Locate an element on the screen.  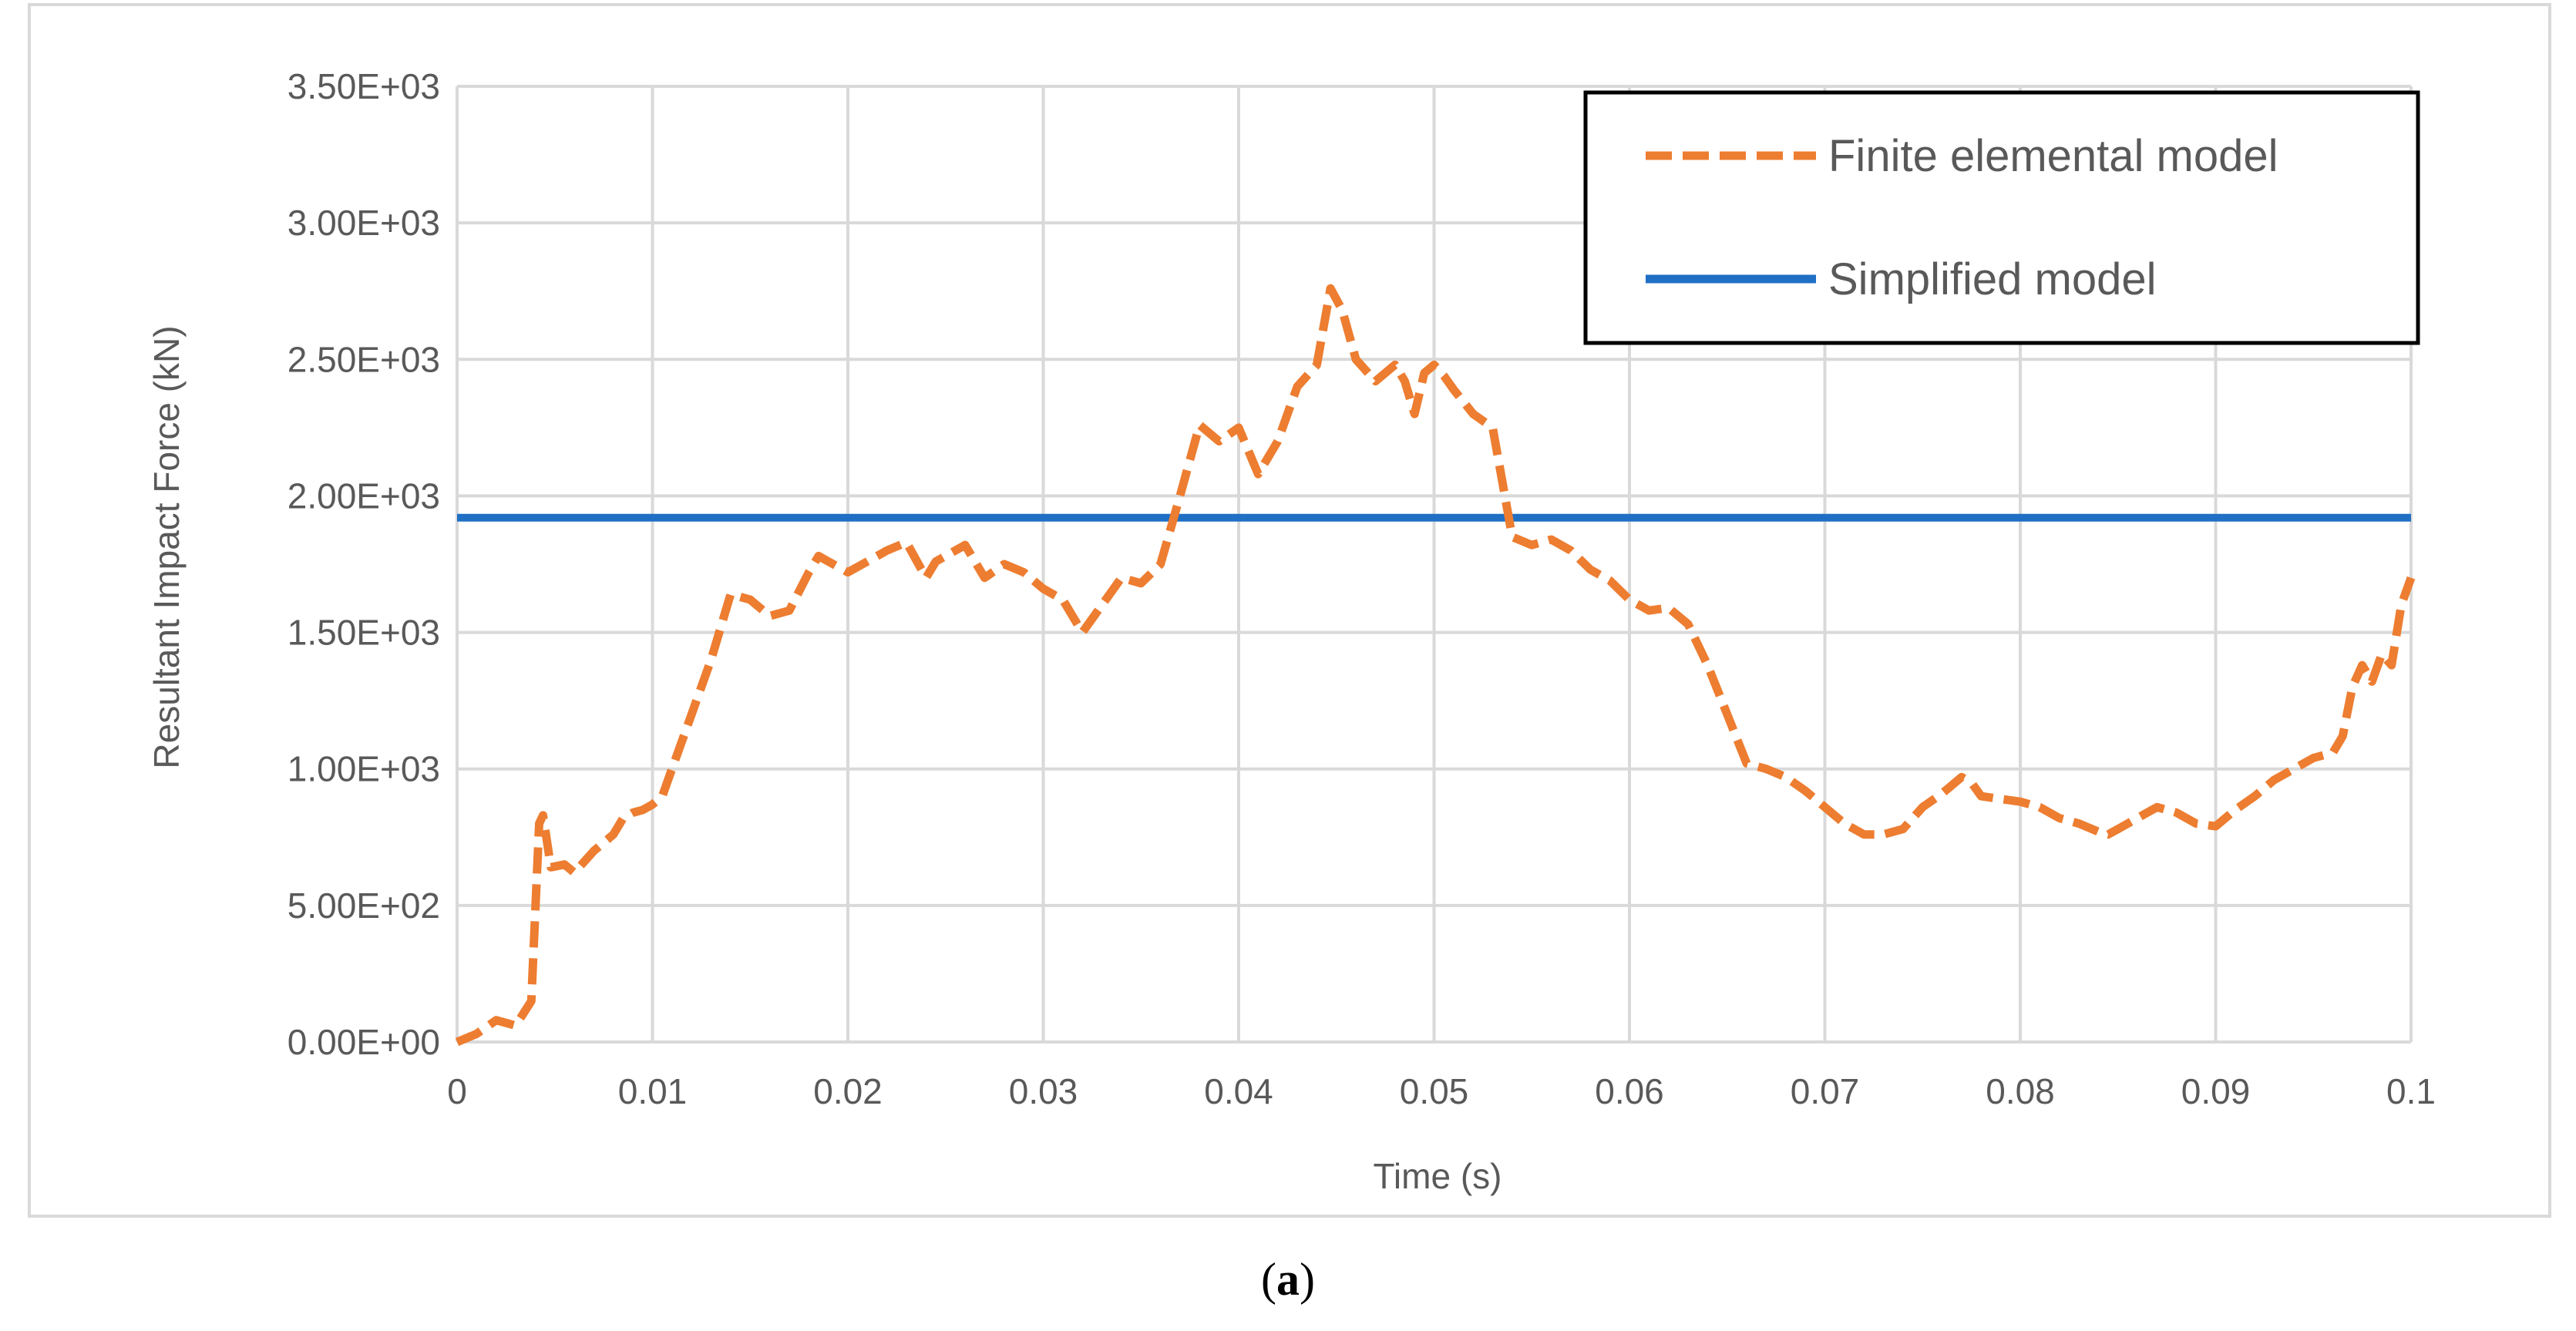
x-tick-label: 0.05 is located at coordinates (1434, 1091).